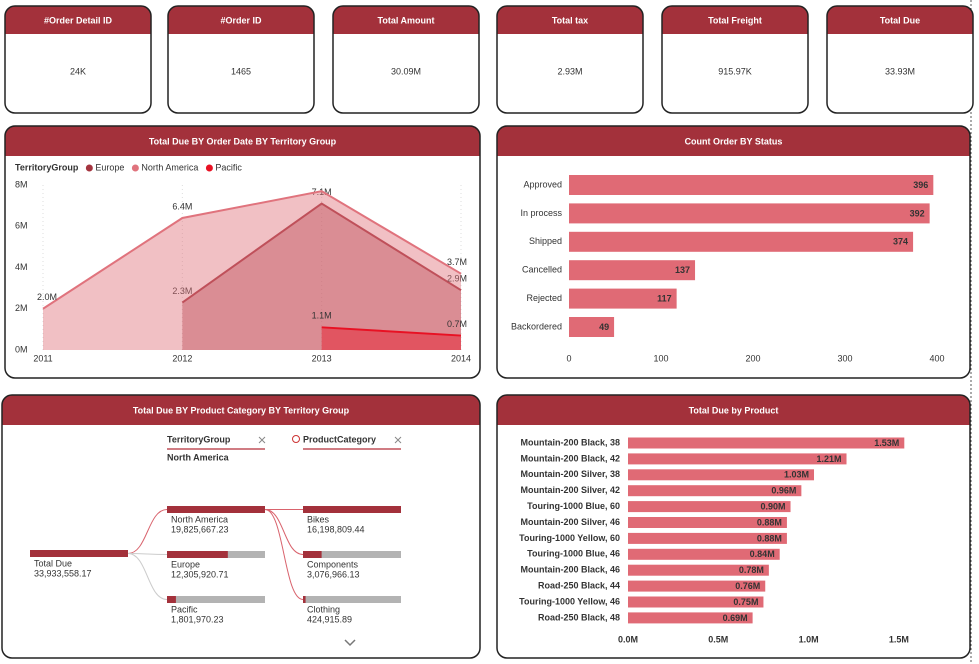 The height and width of the screenshot is (664, 979). I want to click on tree-node-value: 3,076,966.13, so click(333, 574).